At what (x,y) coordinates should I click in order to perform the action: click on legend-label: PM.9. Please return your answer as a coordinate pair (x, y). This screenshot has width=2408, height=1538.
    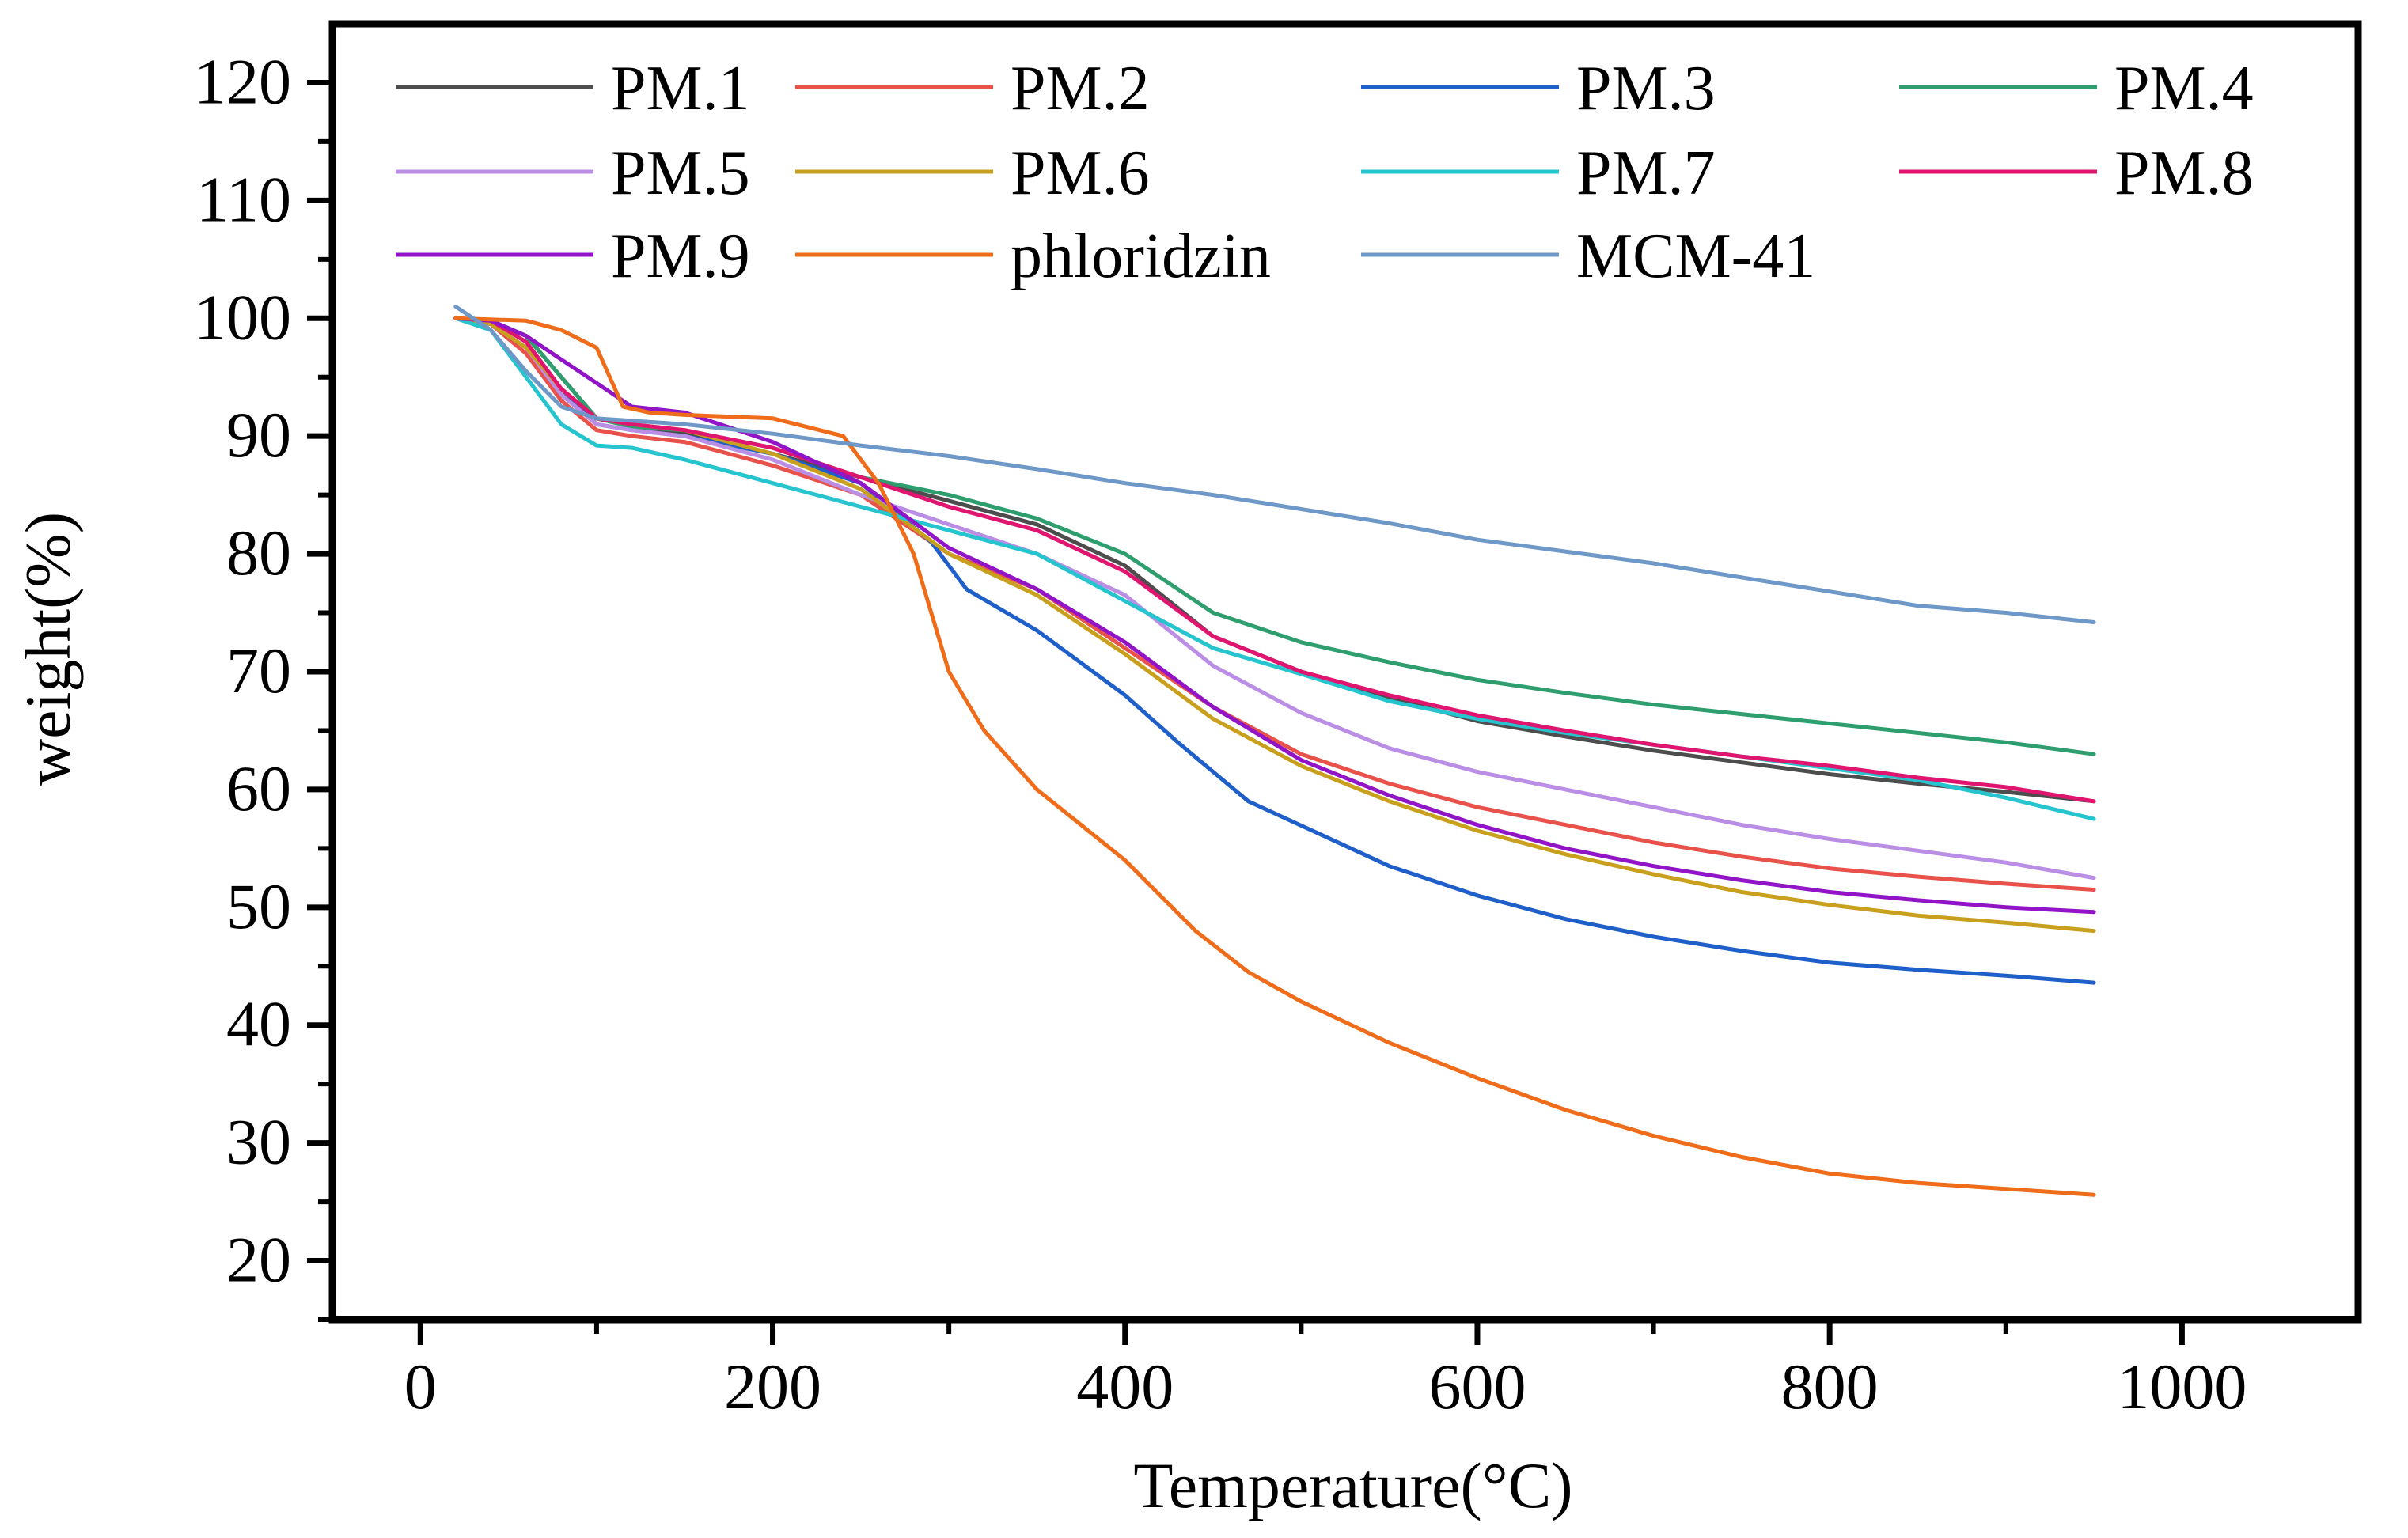
    Looking at the image, I should click on (680, 256).